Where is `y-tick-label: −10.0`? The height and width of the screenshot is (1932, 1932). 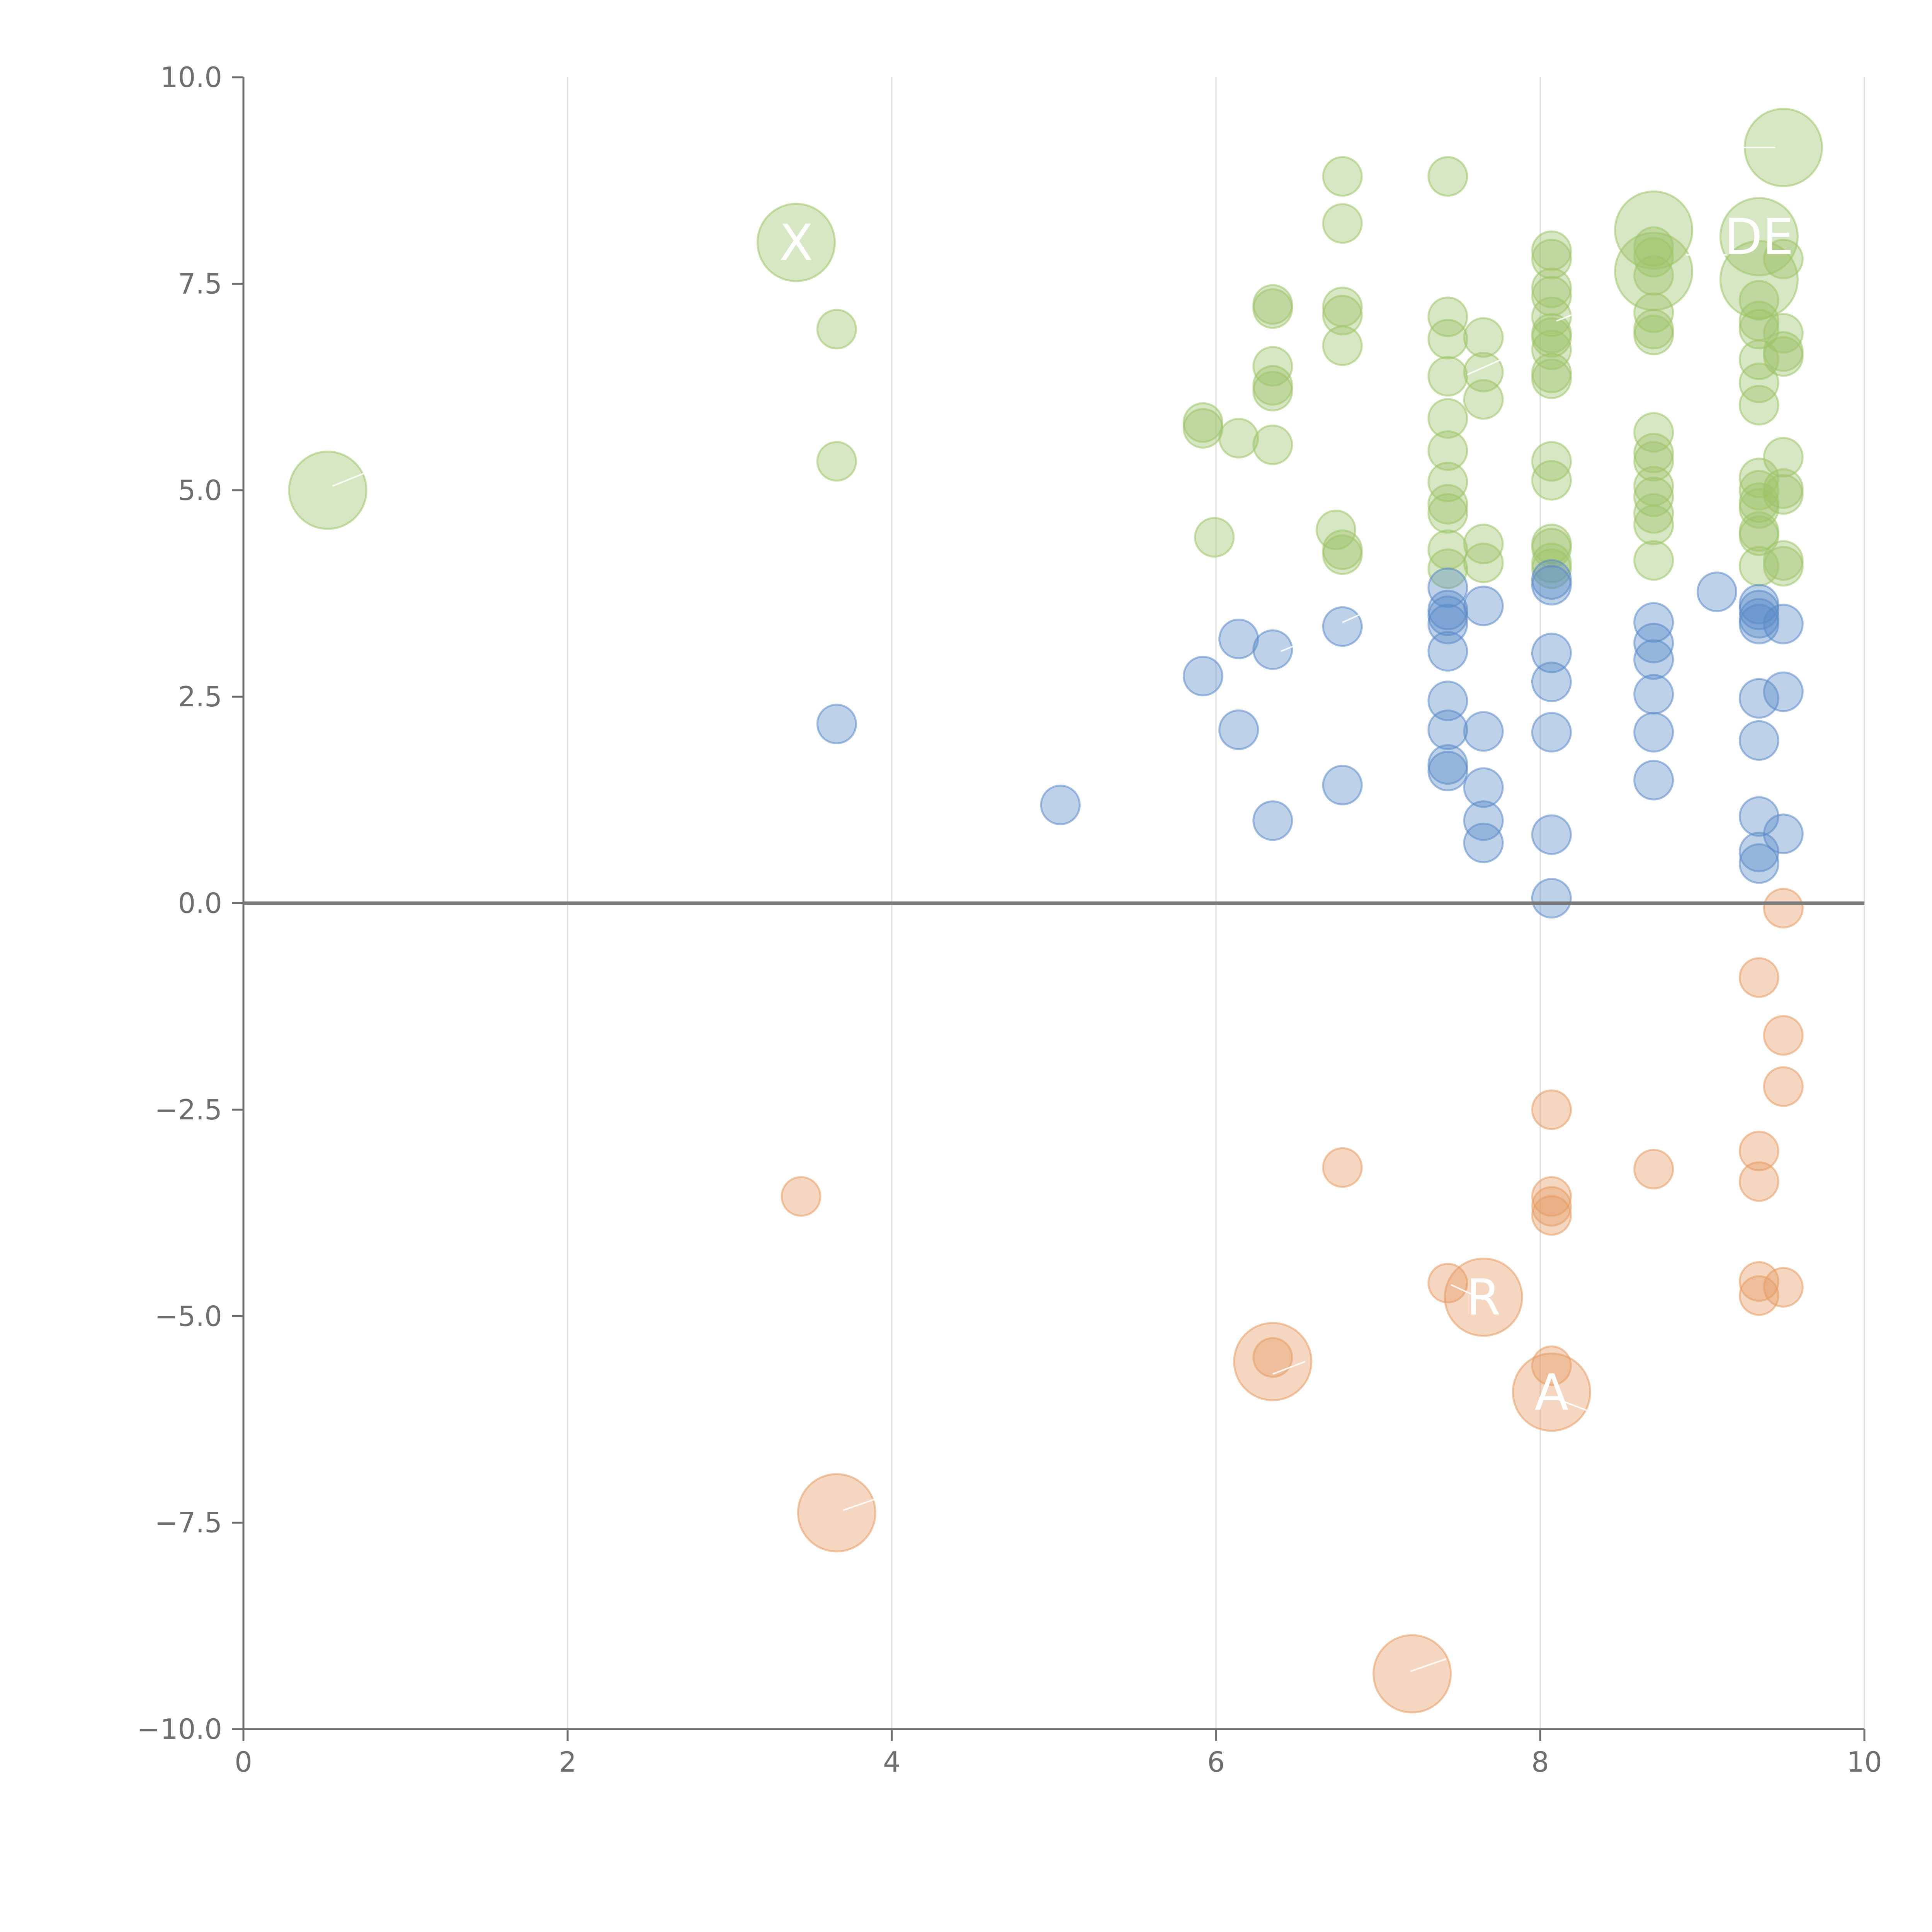
y-tick-label: −10.0 is located at coordinates (179, 1729).